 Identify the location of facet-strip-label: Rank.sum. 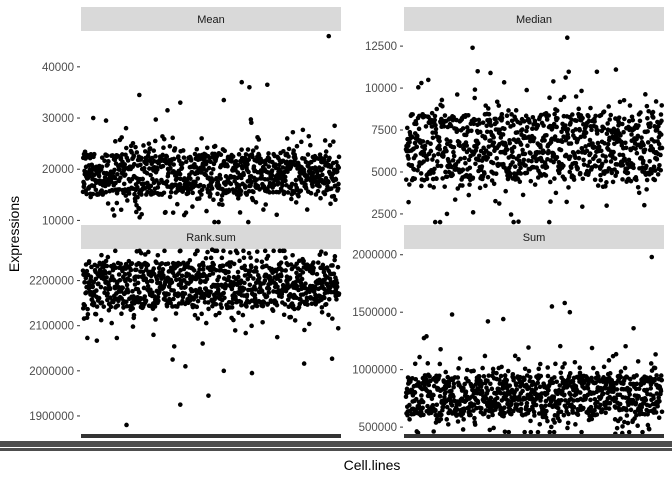
(211, 238).